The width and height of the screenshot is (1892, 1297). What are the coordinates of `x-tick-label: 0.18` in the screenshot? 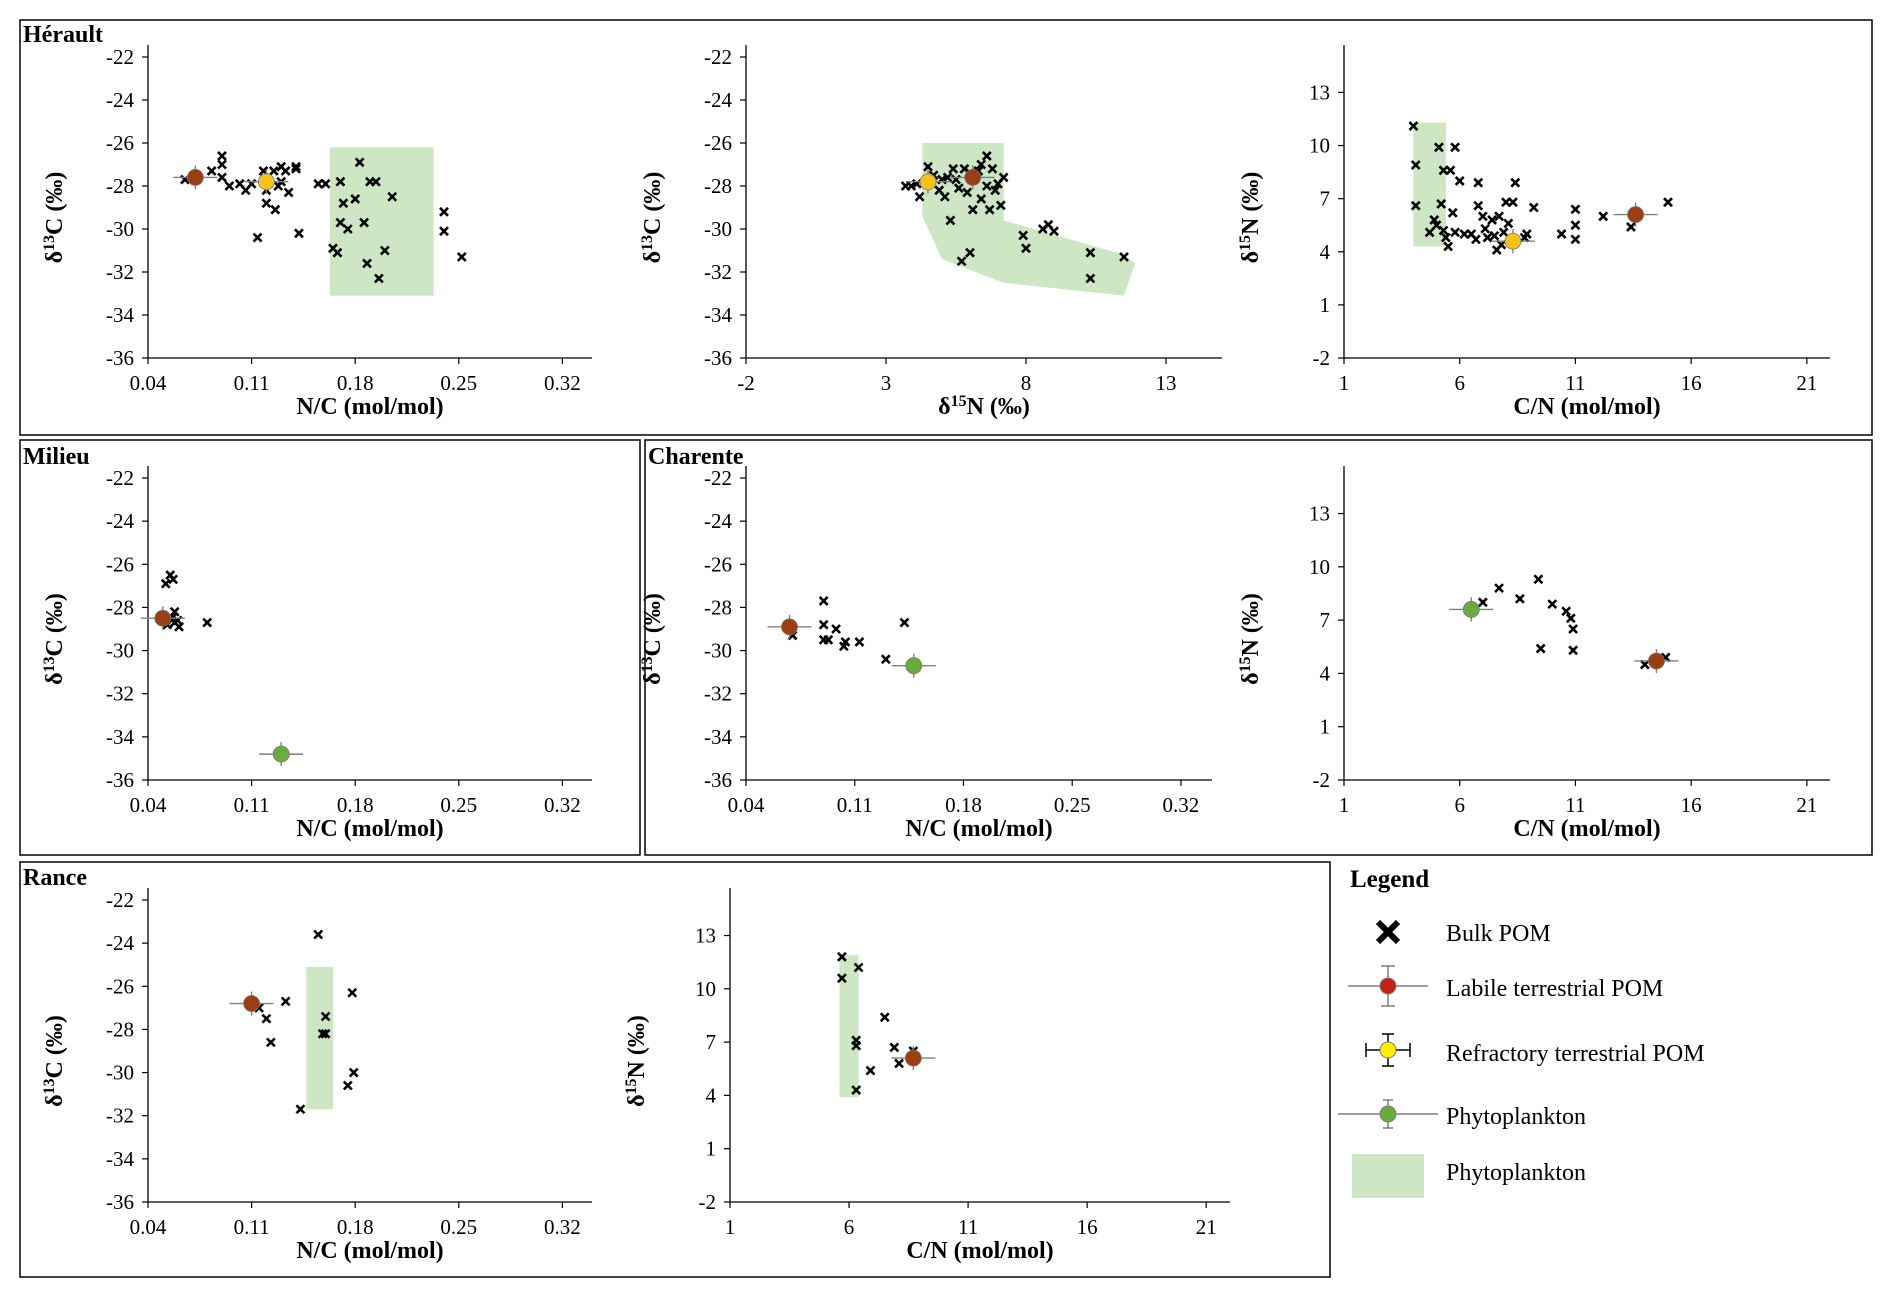 It's located at (355, 383).